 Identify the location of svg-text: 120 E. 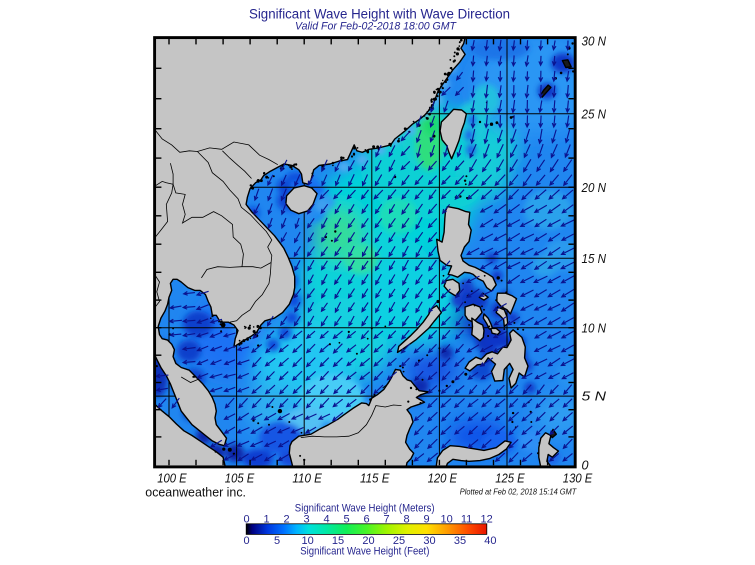
(443, 479).